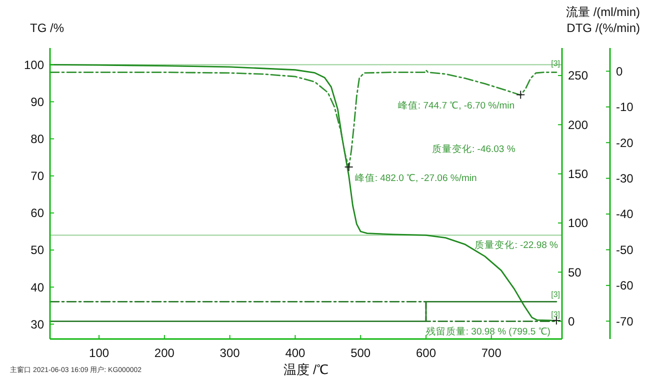 The width and height of the screenshot is (645, 379). I want to click on annotation: 质量变化: -46.03 %, so click(474, 149).